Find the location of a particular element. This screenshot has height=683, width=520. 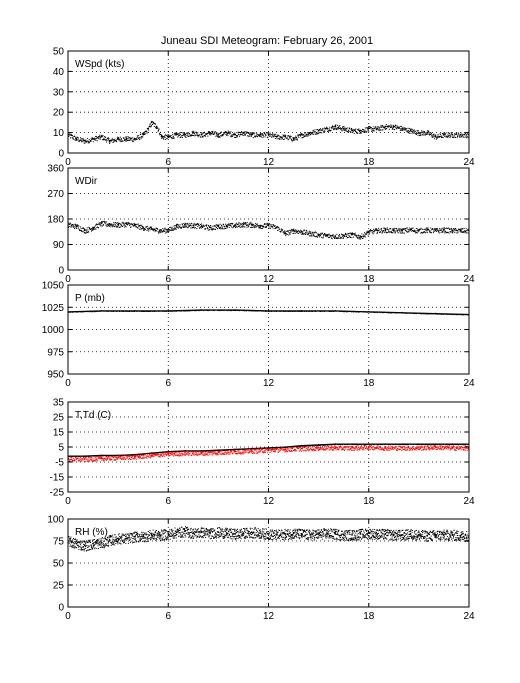

y-tick-label: 20 is located at coordinates (59, 113).